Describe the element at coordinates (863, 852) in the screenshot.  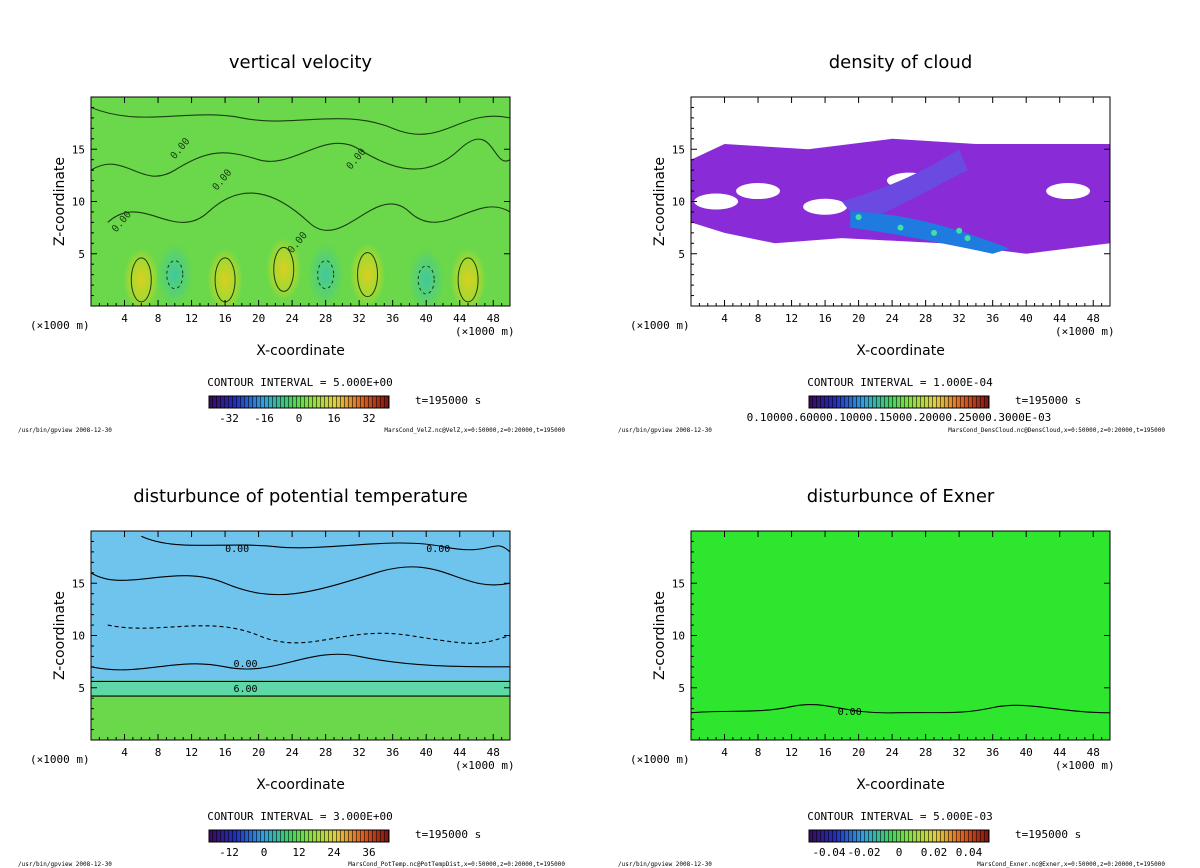
I see `colorbar-tick-label: -0.02` at that location.